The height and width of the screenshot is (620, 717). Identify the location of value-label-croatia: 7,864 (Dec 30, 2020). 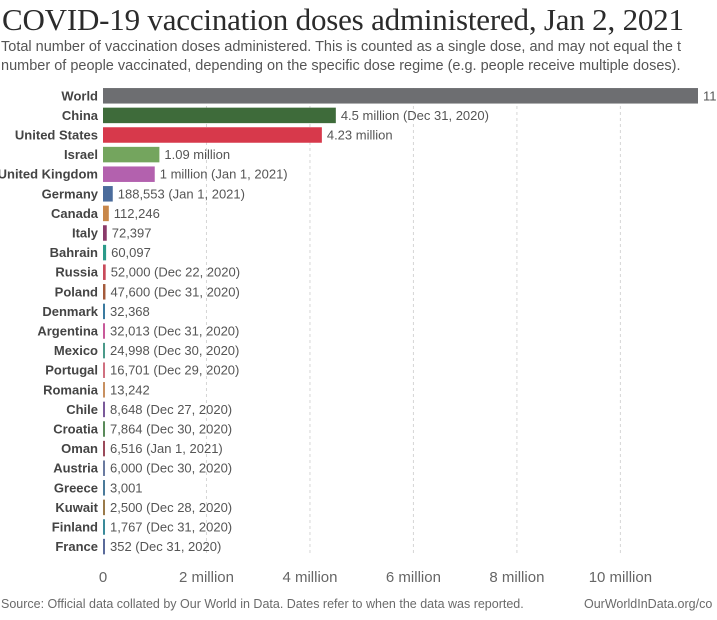
(171, 429).